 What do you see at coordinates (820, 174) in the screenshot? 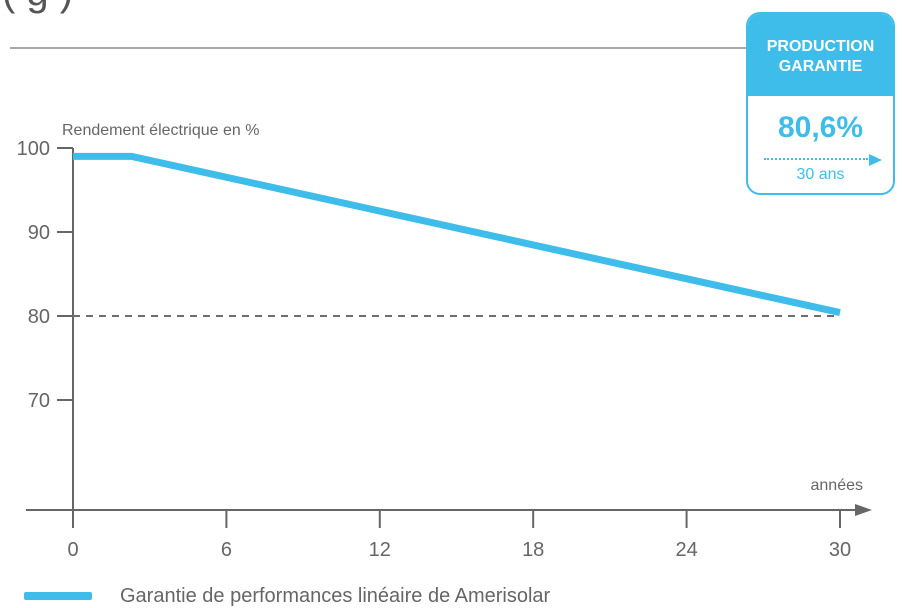
I see `badge-duration: 30 ans` at bounding box center [820, 174].